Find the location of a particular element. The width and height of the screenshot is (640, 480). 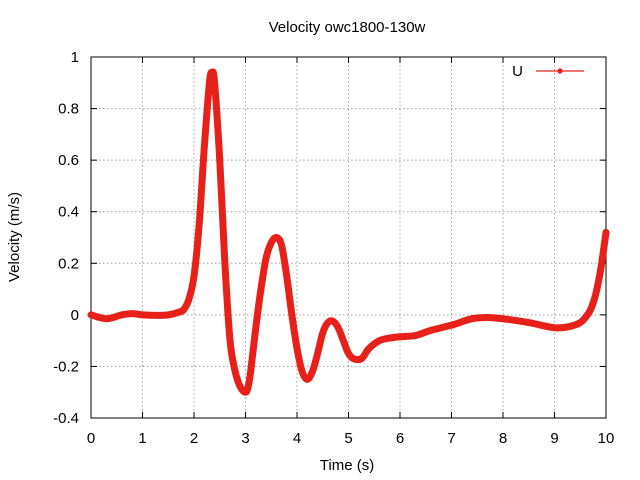

x-tick-label: 7 is located at coordinates (451, 438).